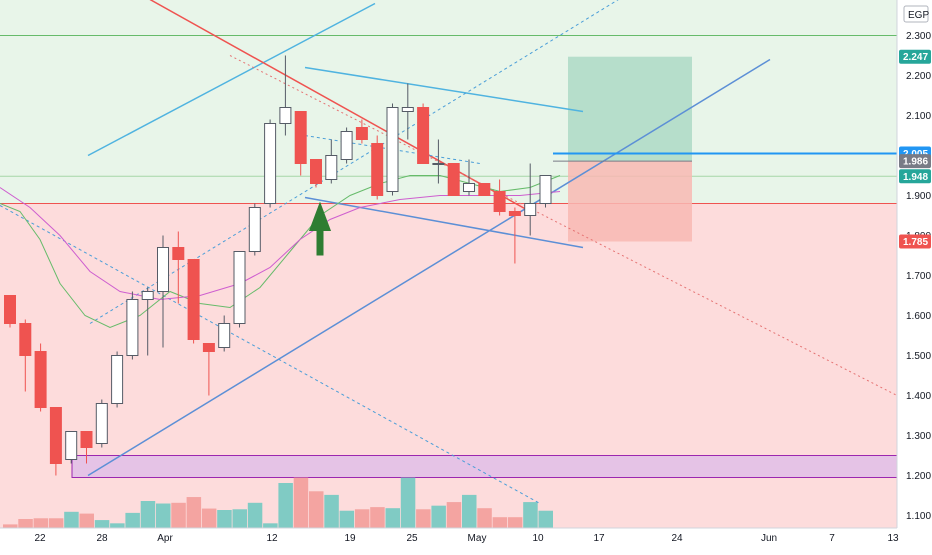 This screenshot has width=932, height=555. What do you see at coordinates (918, 196) in the screenshot?
I see `y-tick-label: 1.900` at bounding box center [918, 196].